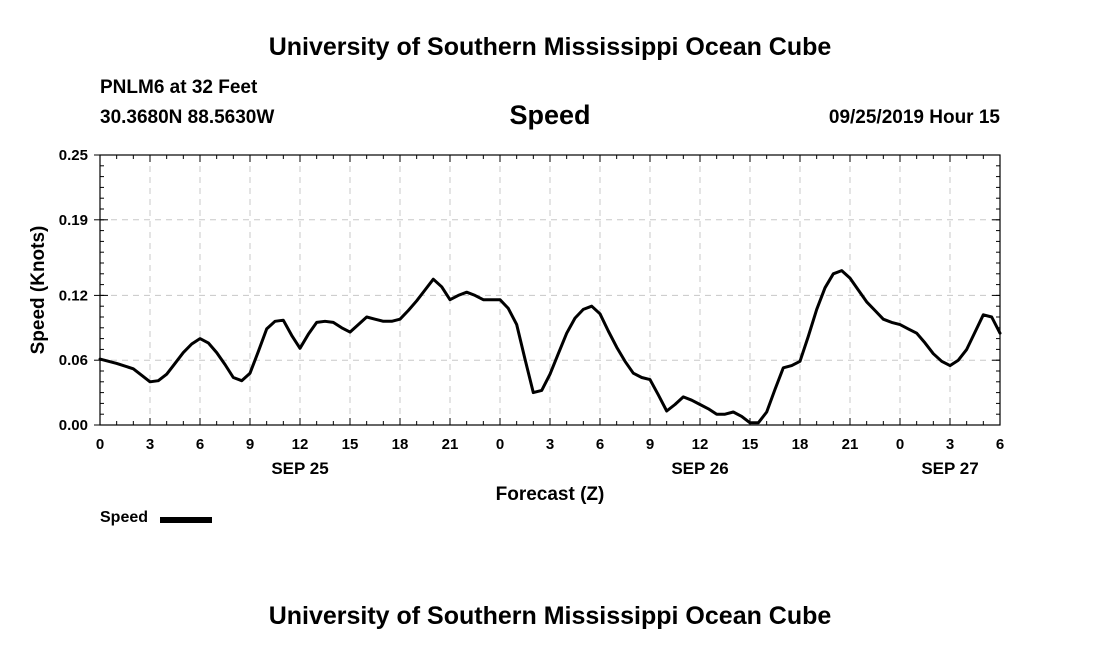 Image resolution: width=1100 pixels, height=650 pixels. Describe the element at coordinates (550, 494) in the screenshot. I see `x-axis-label: Forecast (Z)` at that location.